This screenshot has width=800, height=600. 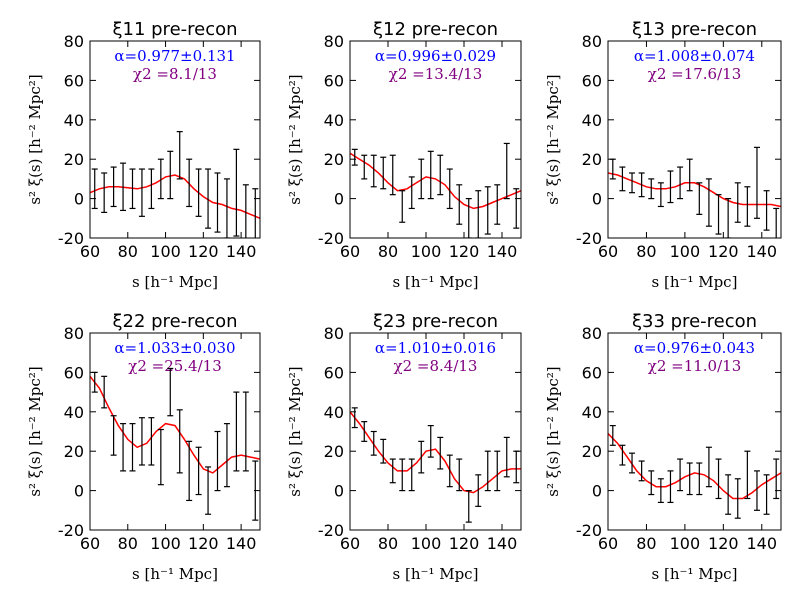 What do you see at coordinates (174, 348) in the screenshot?
I see `alpha-annotation: α=1.033±0.030` at bounding box center [174, 348].